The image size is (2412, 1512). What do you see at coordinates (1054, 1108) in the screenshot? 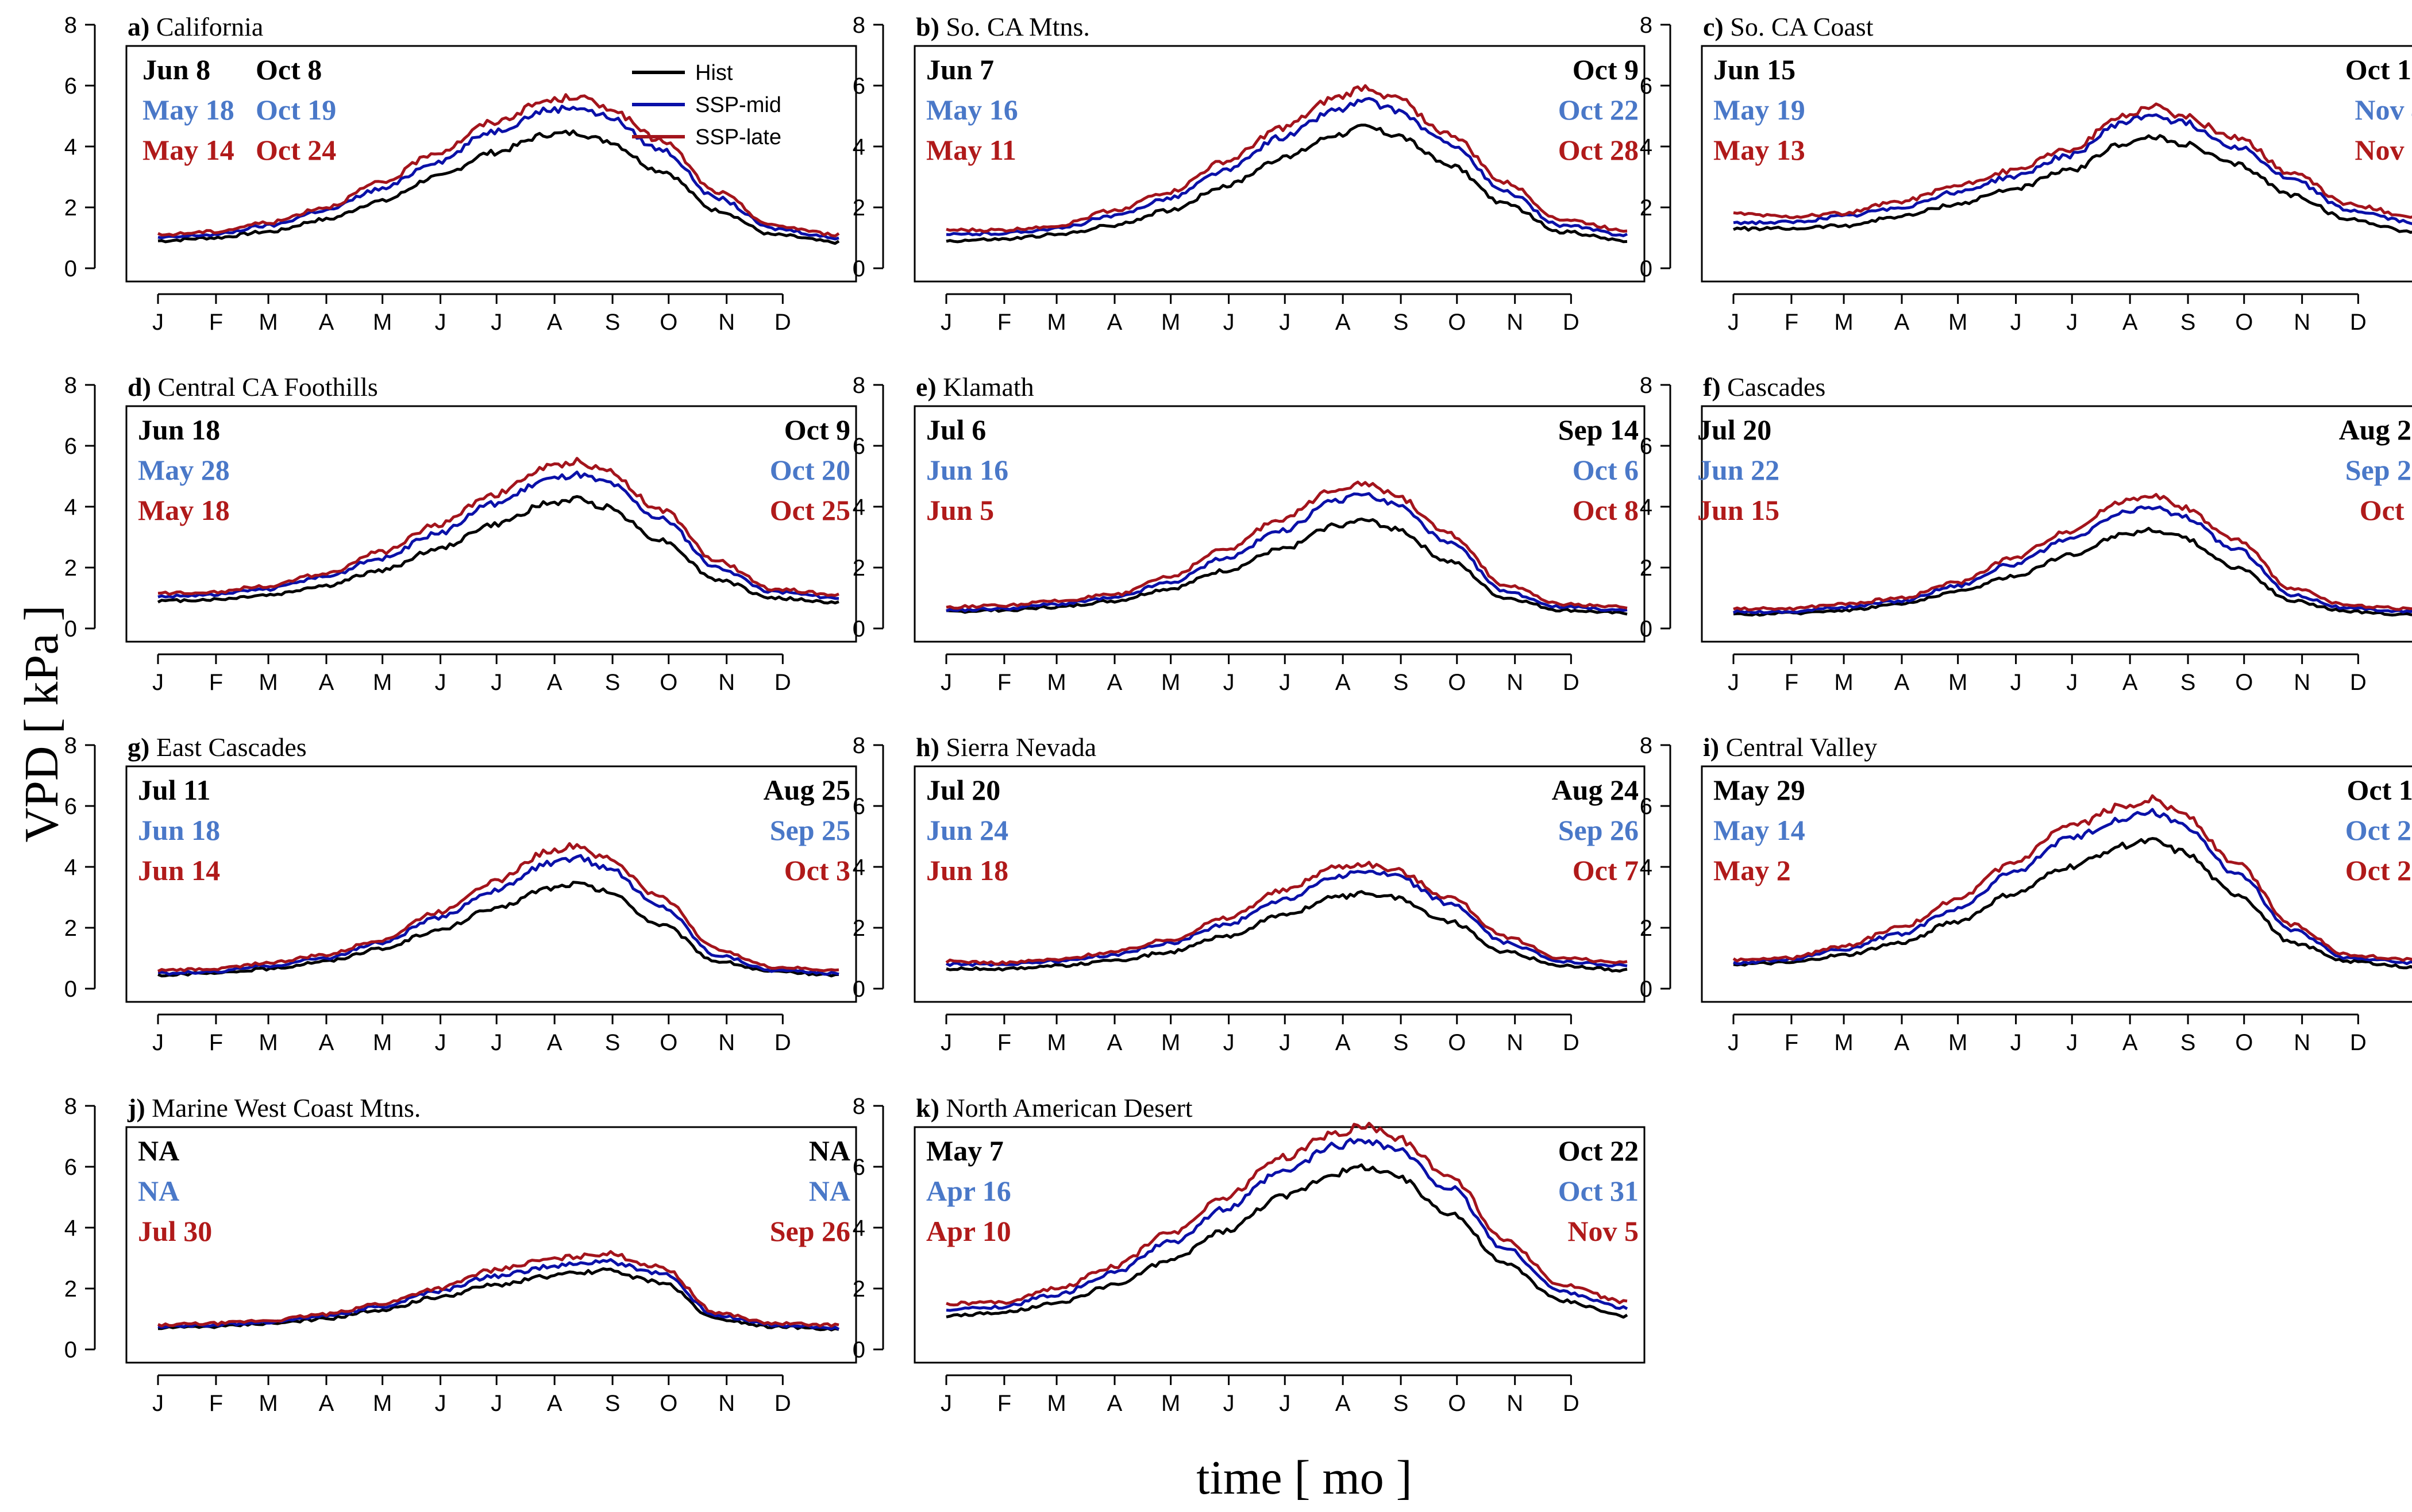
I see `panel-title: k) North American Desert` at bounding box center [1054, 1108].